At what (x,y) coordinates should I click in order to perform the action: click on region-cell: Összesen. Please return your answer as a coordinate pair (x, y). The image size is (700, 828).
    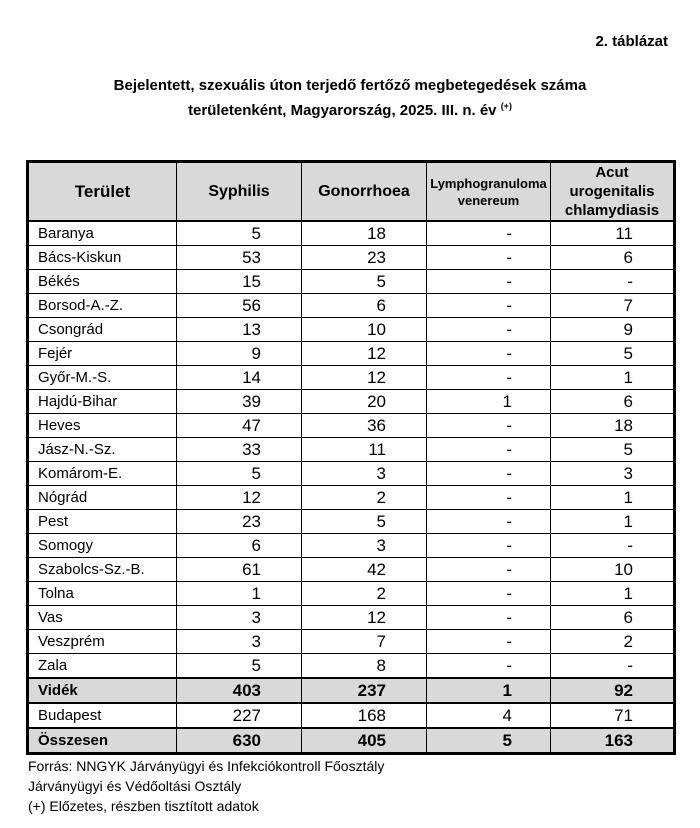
    Looking at the image, I should click on (102, 740).